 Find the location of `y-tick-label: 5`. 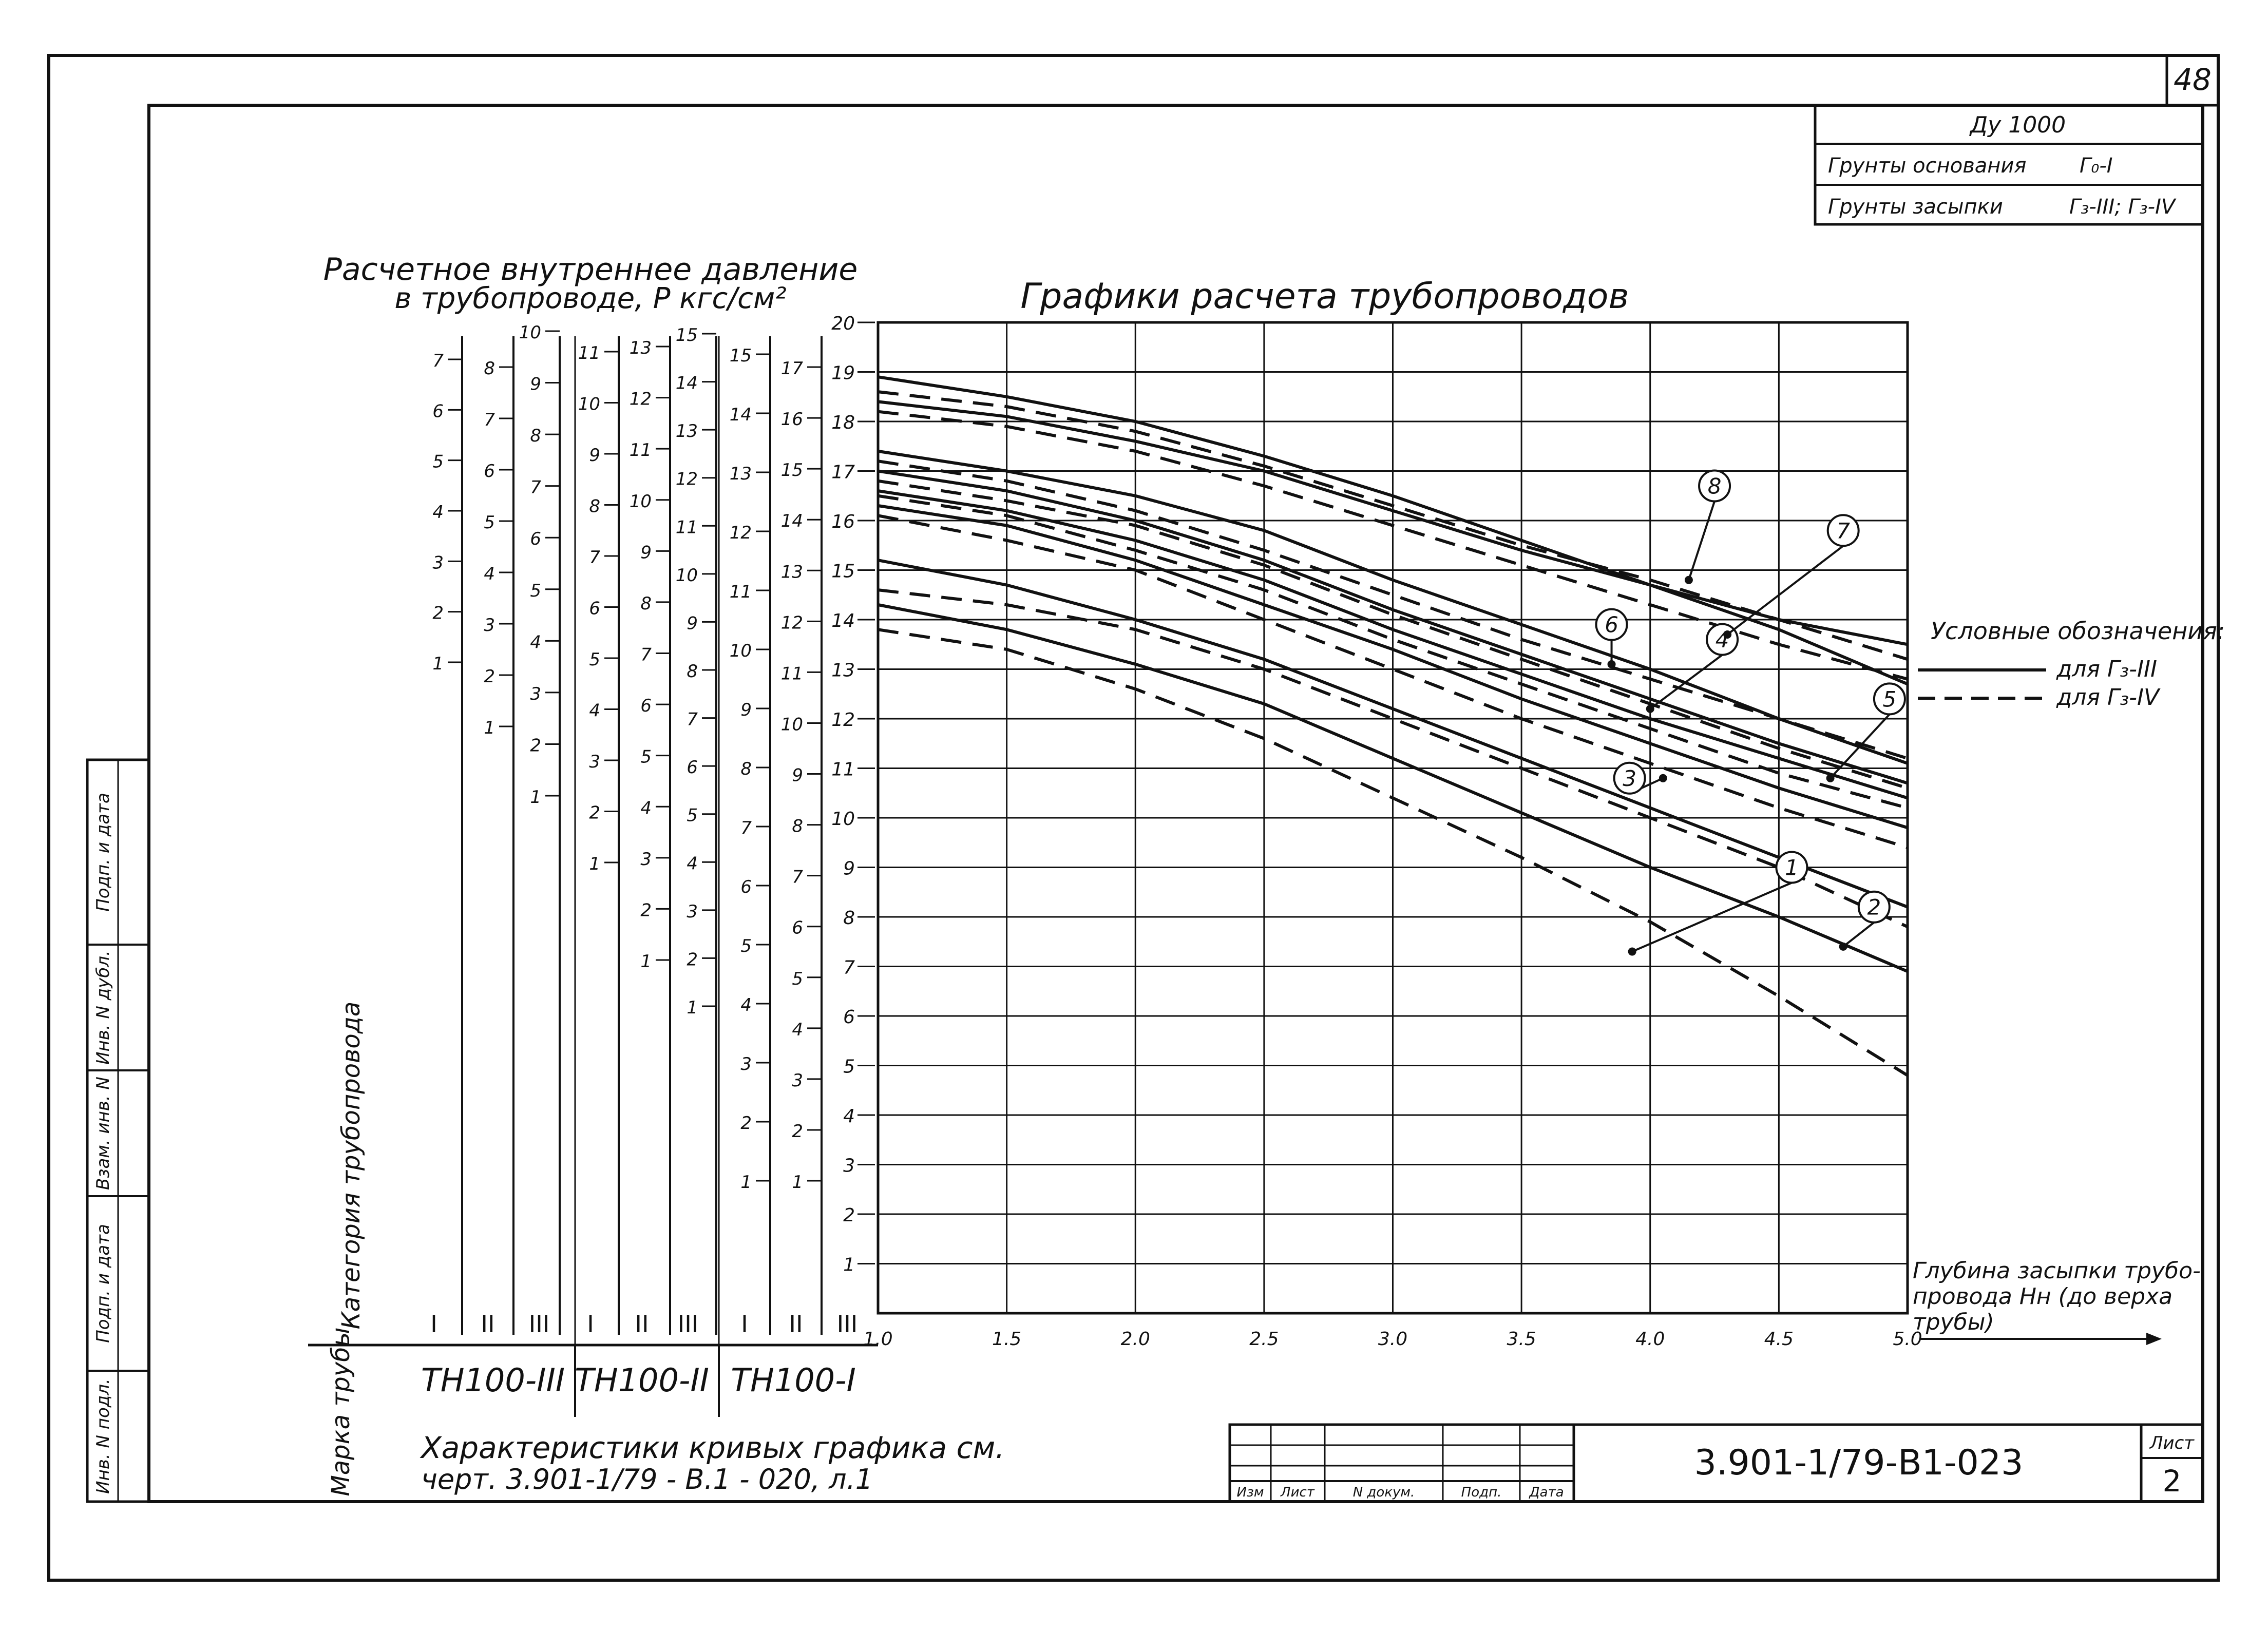

y-tick-label: 5 is located at coordinates (849, 1067).